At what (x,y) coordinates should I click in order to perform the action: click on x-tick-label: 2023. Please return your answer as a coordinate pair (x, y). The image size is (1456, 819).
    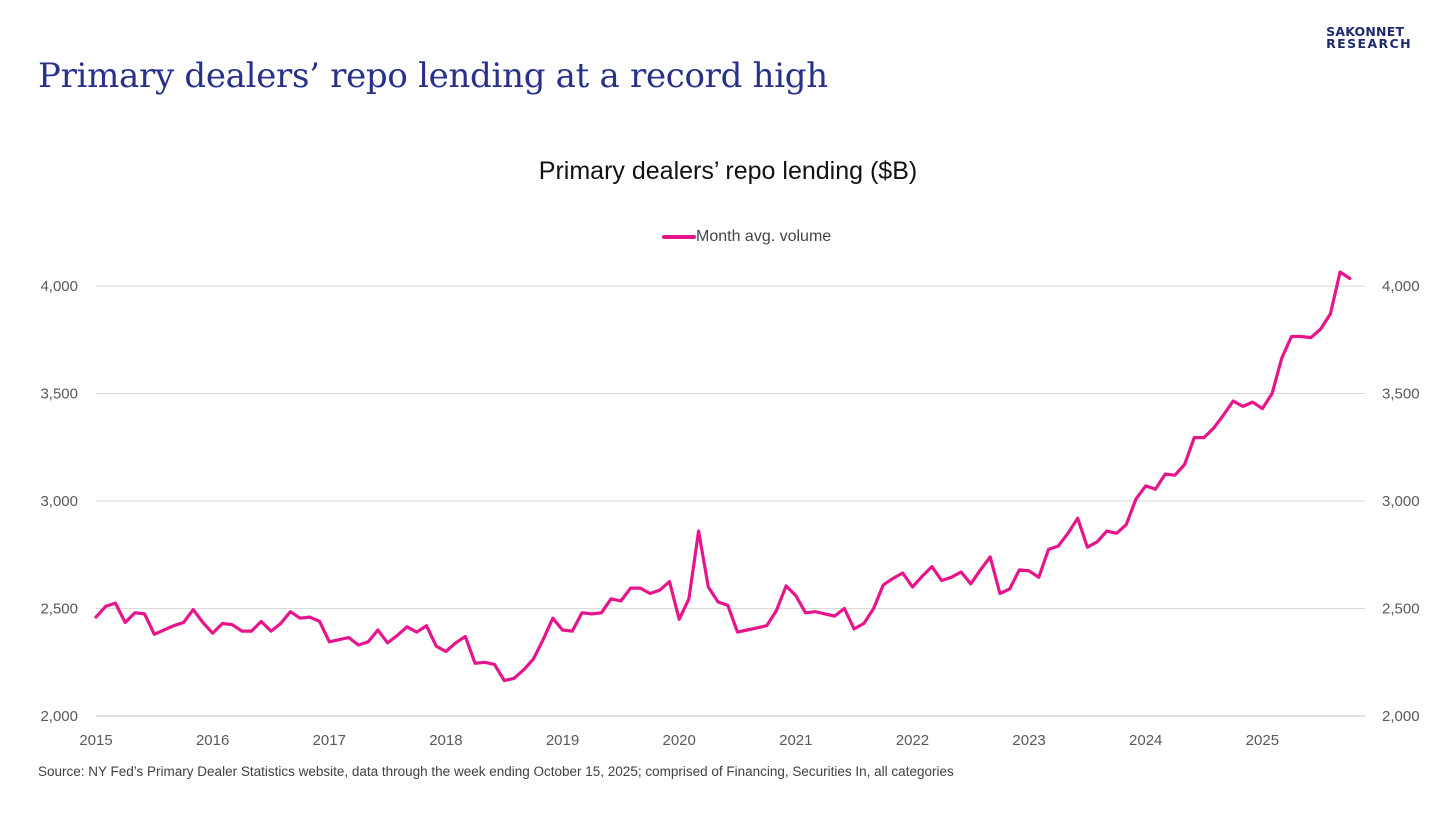
    Looking at the image, I should click on (1028, 740).